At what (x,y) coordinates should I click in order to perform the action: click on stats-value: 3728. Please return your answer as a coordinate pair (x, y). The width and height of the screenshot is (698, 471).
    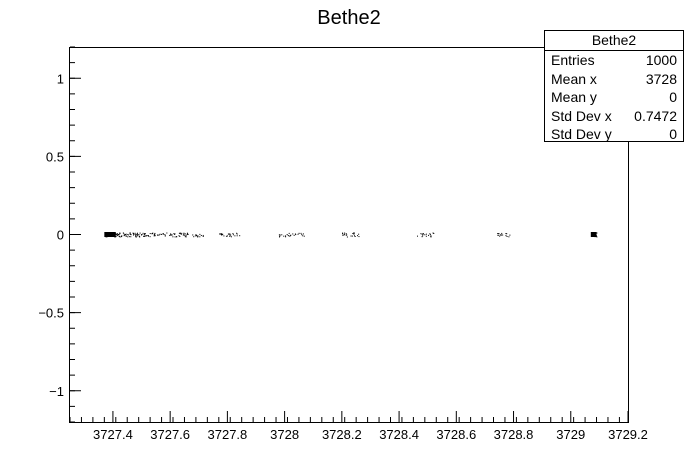
    Looking at the image, I should click on (661, 78).